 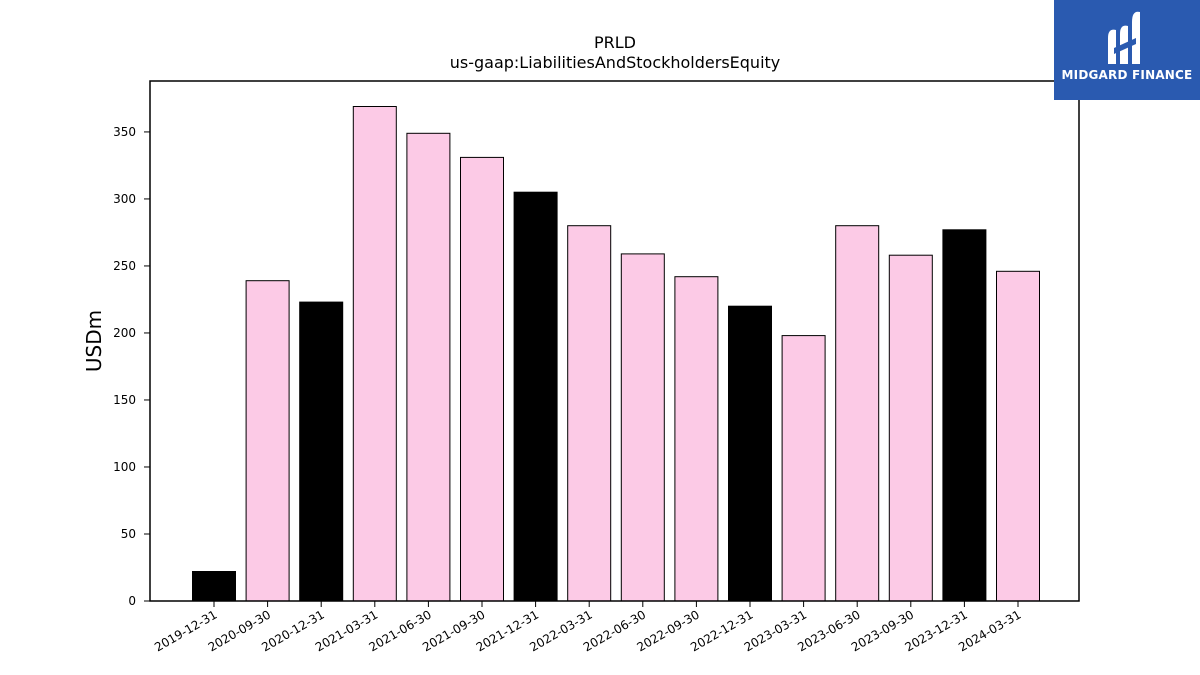 I want to click on y-tick-label: 200, so click(x=124, y=333).